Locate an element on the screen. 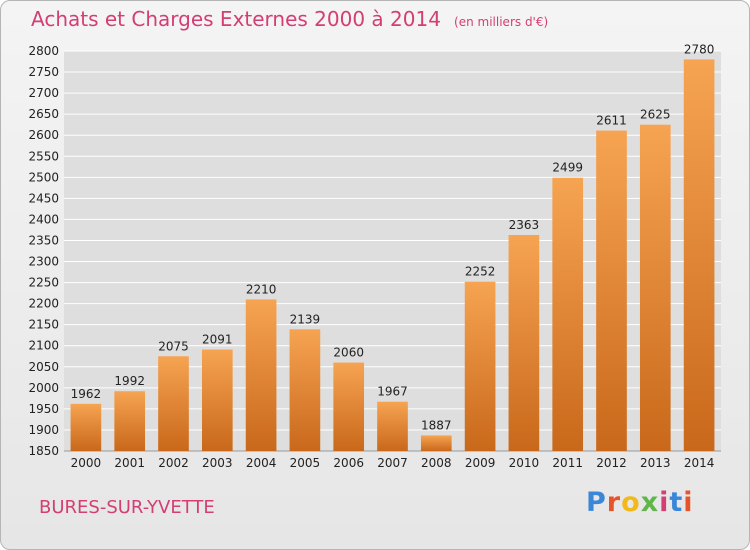 The width and height of the screenshot is (750, 550). bar-2003 is located at coordinates (217, 400).